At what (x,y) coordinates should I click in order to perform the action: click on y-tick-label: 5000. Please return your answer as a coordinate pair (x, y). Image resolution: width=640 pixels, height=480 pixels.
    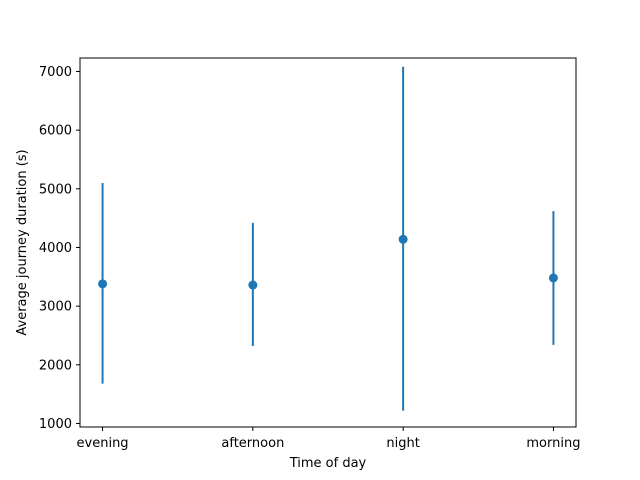
    Looking at the image, I should click on (55, 189).